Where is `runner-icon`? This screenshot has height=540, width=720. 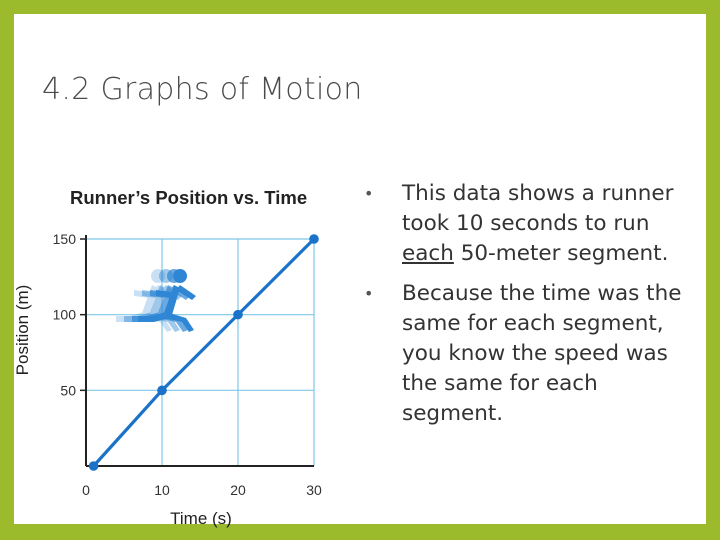 runner-icon is located at coordinates (156, 300).